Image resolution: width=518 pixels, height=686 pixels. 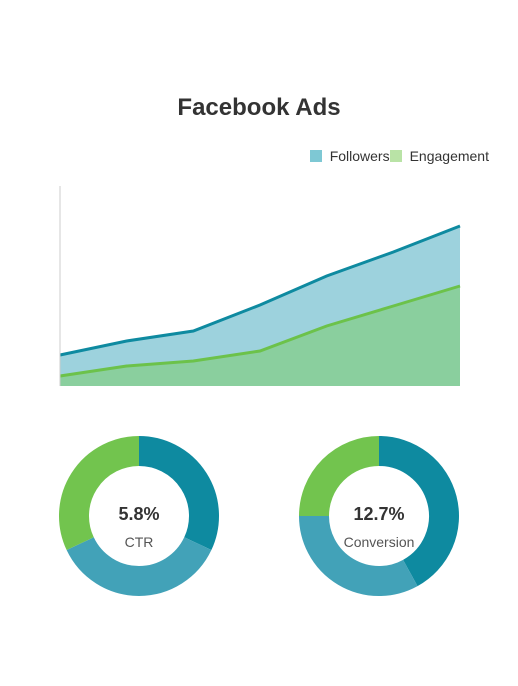 I want to click on chart-title: Facebook Ads, so click(x=259, y=107).